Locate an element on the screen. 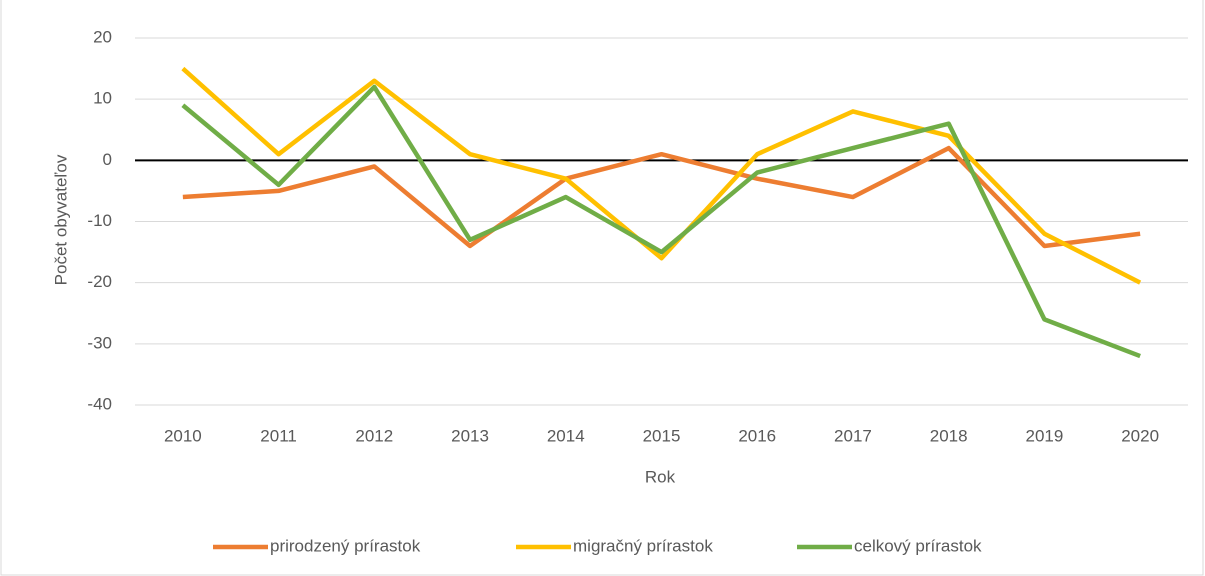 The width and height of the screenshot is (1205, 576). legend-label: prirodzený prírastok is located at coordinates (345, 545).